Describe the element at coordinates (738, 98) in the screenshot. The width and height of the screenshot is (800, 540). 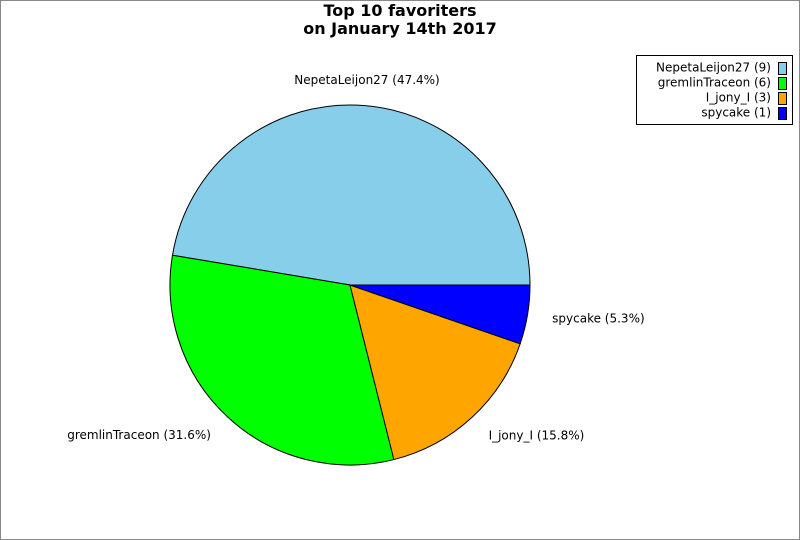
I see `legend-label: I_jony_I (3)` at that location.